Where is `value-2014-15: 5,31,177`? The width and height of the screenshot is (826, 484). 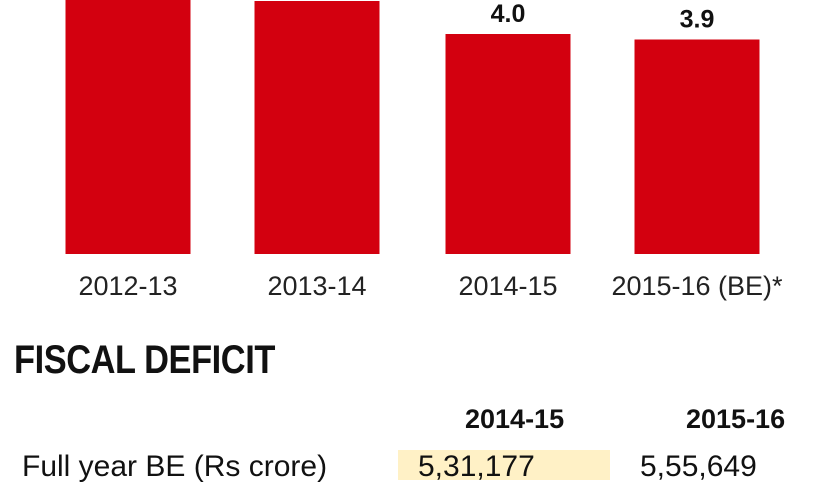 value-2014-15: 5,31,177 is located at coordinates (476, 466).